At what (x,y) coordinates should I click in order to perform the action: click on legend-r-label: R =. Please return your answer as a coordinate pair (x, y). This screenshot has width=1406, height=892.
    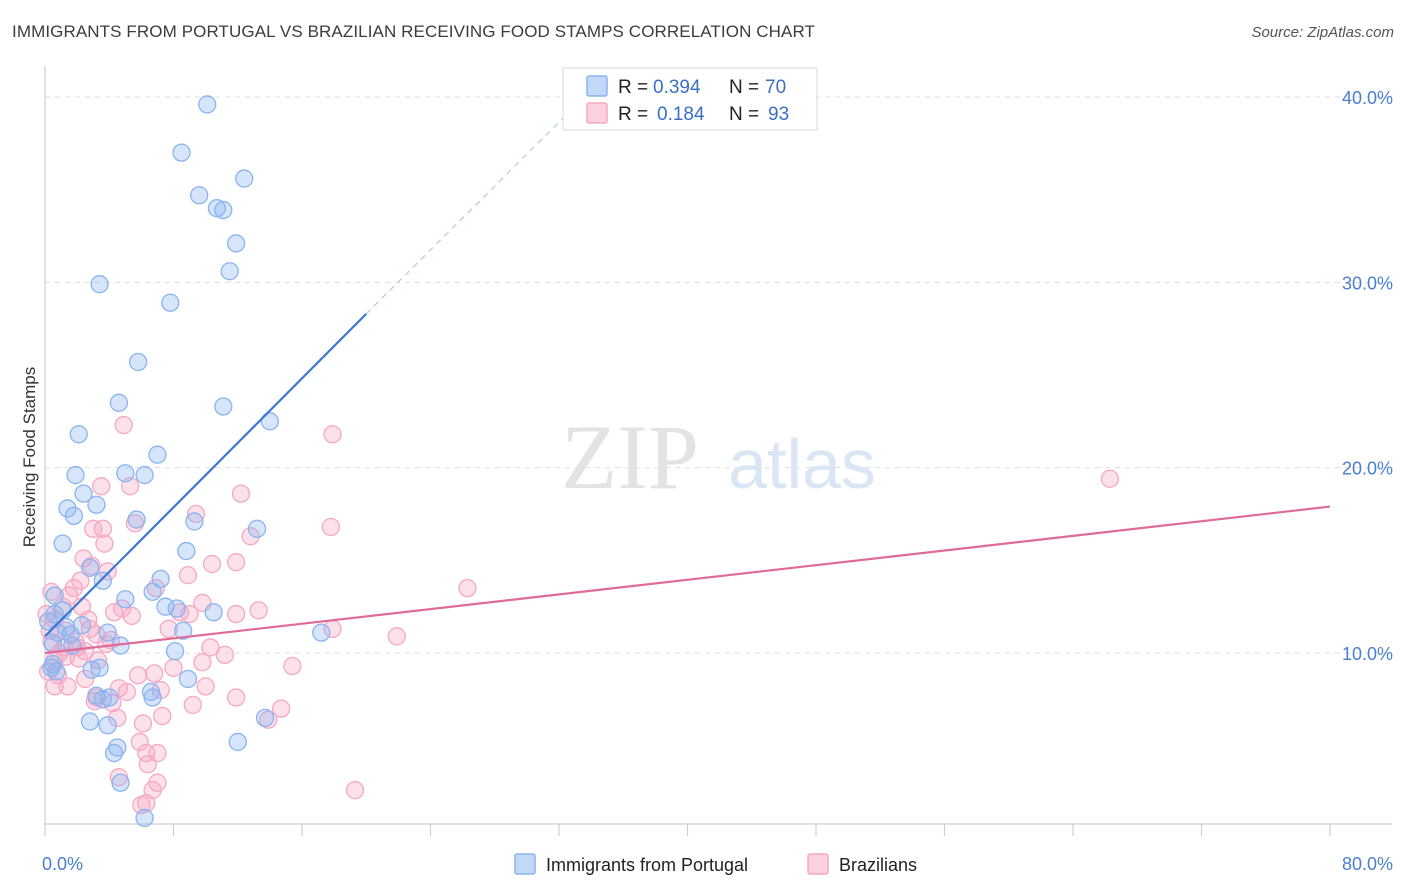
    Looking at the image, I should click on (633, 87).